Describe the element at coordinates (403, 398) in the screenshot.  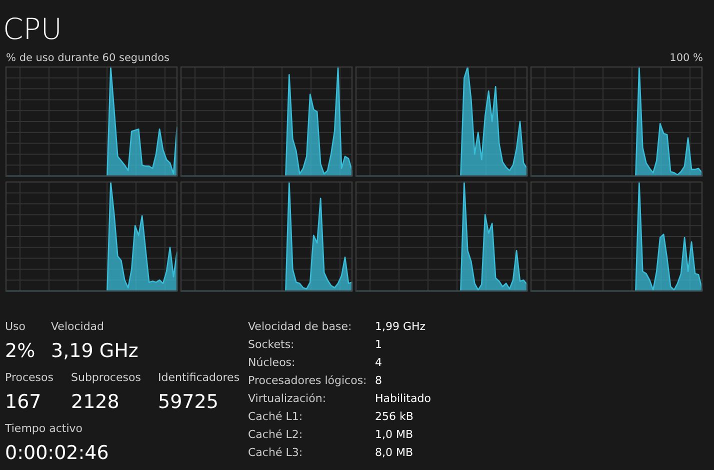
I see `text: Habilitado` at that location.